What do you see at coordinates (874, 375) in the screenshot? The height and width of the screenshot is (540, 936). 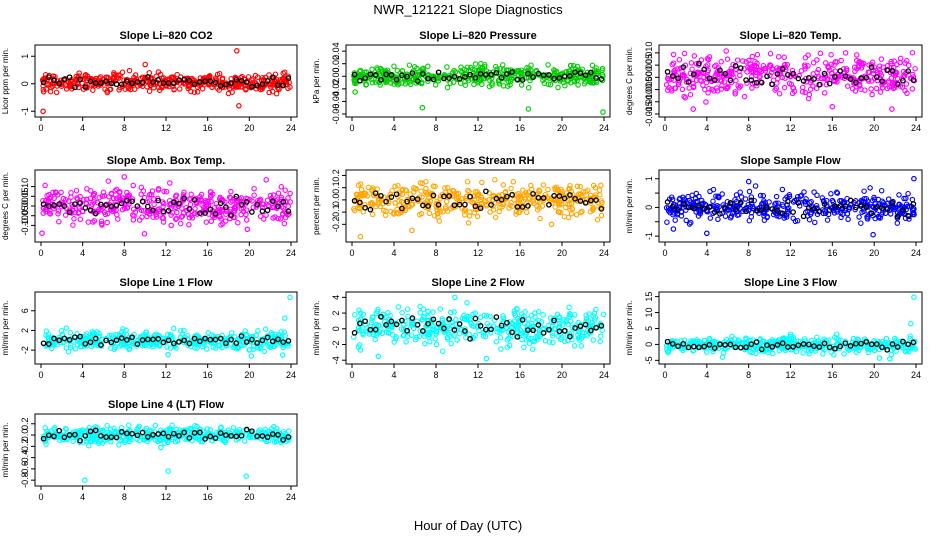 I see `x-tick-label: 20` at bounding box center [874, 375].